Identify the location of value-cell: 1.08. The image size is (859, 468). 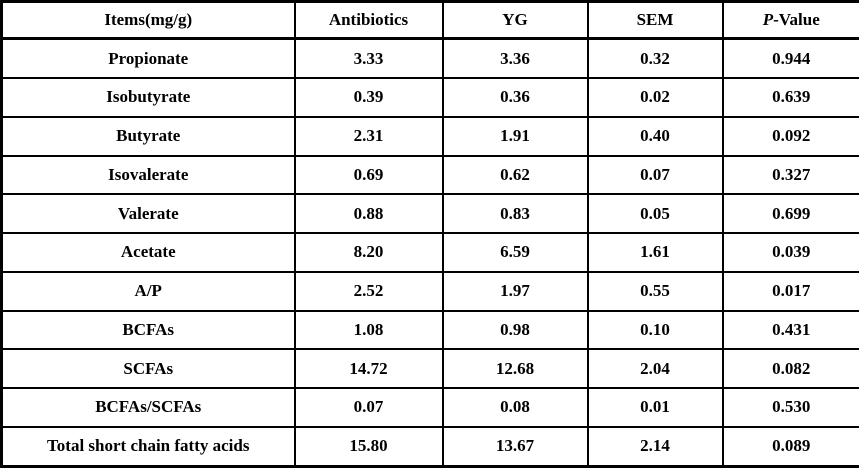
(368, 330).